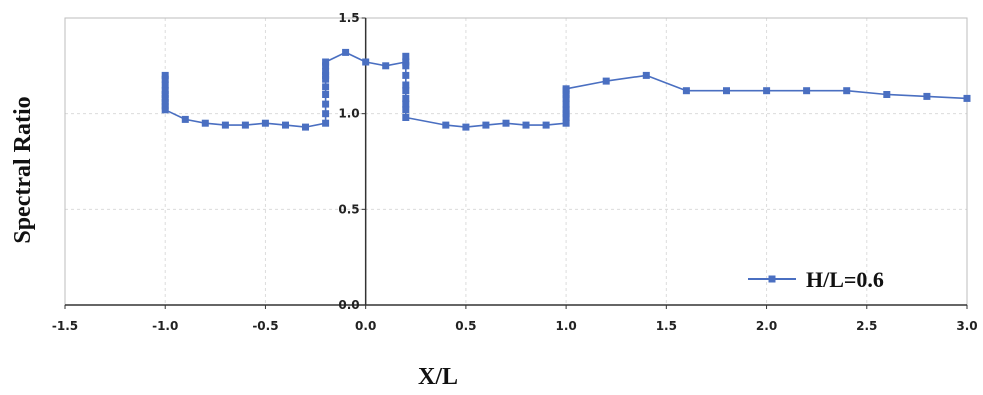 The height and width of the screenshot is (395, 983). Describe the element at coordinates (165, 326) in the screenshot. I see `x-tick-label: -1.0` at that location.